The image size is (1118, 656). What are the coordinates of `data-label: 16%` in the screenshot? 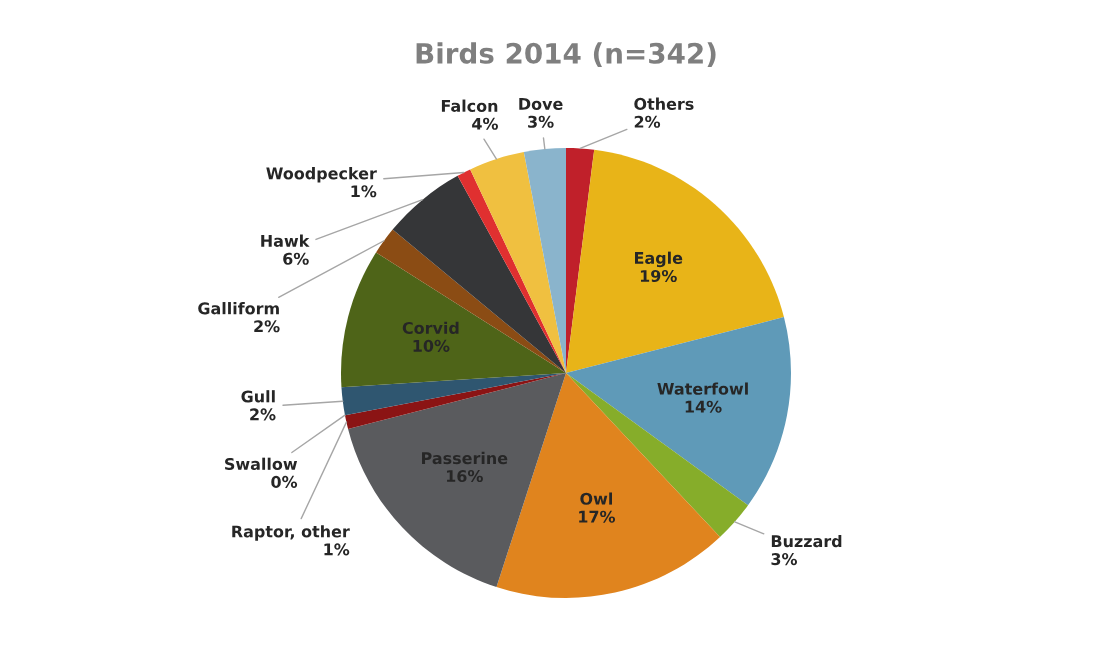 It's located at (465, 476).